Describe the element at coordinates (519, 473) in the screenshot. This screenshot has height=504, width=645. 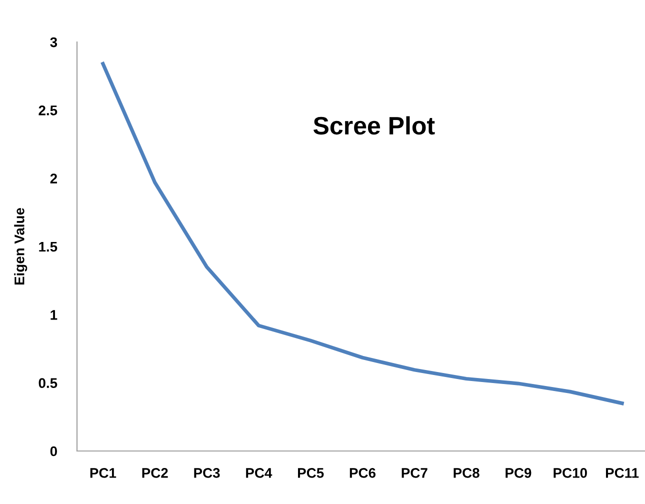
I see `x-tick-label: PC9` at that location.